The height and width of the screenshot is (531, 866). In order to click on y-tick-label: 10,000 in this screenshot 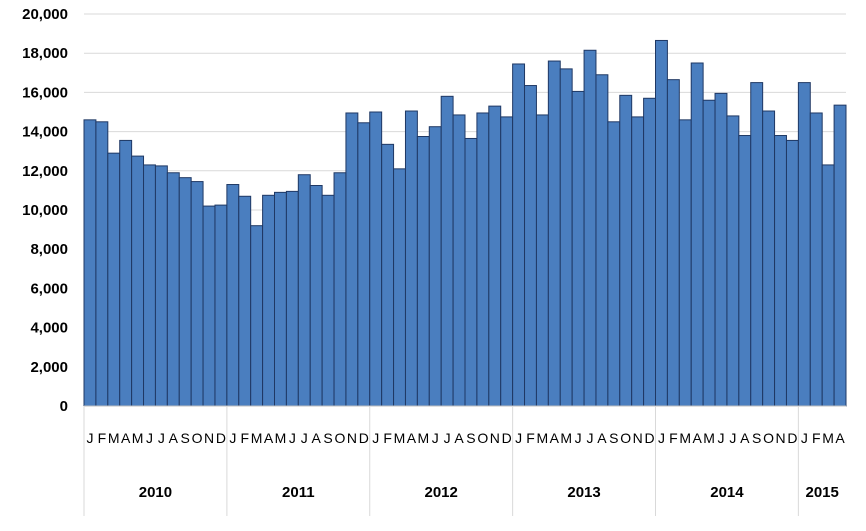, I will do `click(45, 210)`.